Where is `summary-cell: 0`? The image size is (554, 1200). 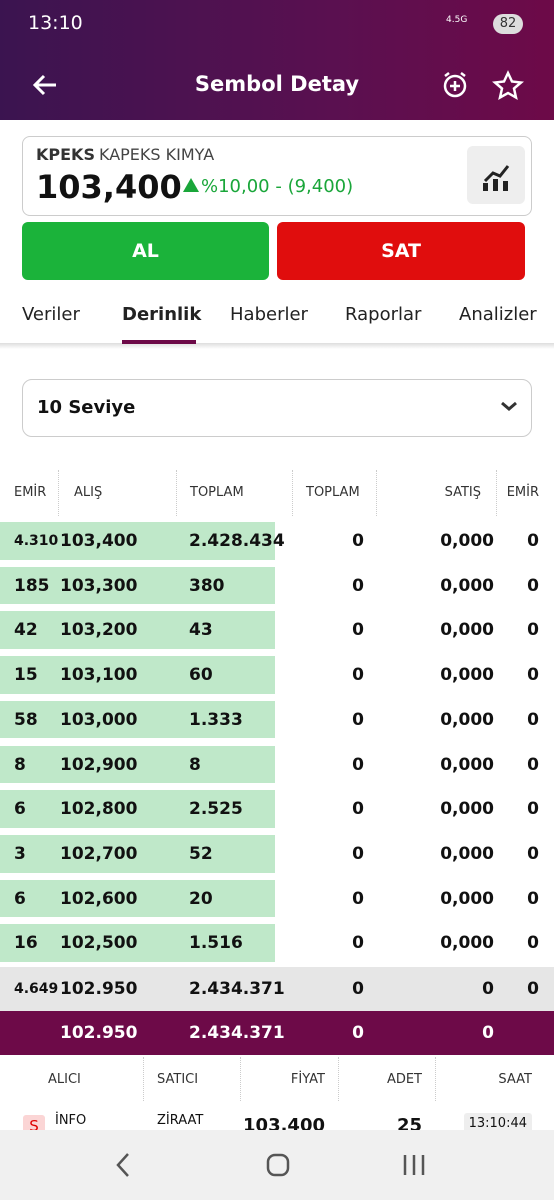
summary-cell: 0 is located at coordinates (488, 989).